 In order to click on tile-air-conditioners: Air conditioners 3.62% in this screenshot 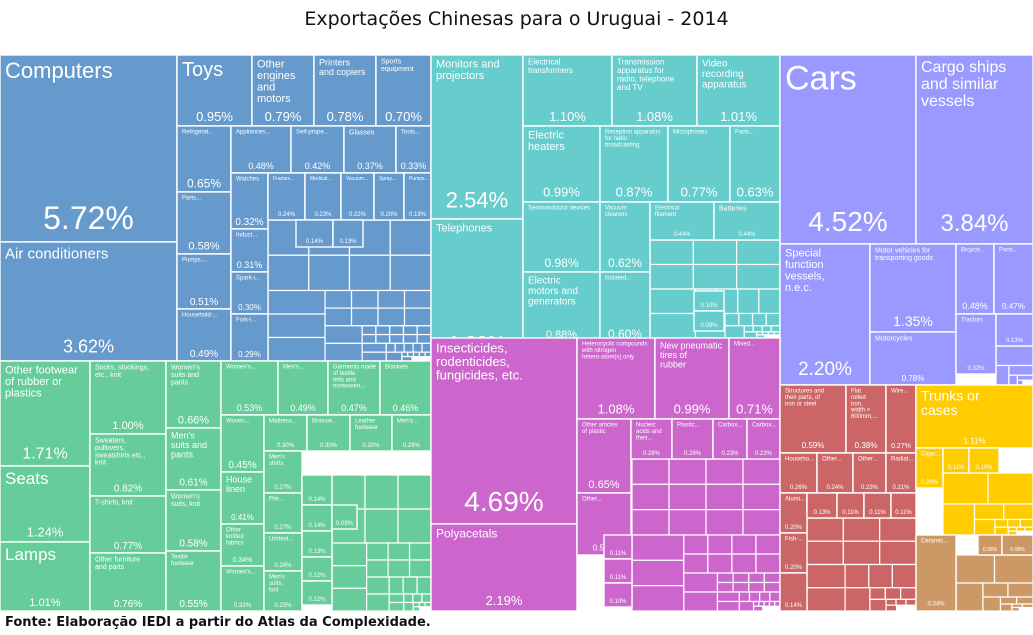, I will do `click(89, 301)`.